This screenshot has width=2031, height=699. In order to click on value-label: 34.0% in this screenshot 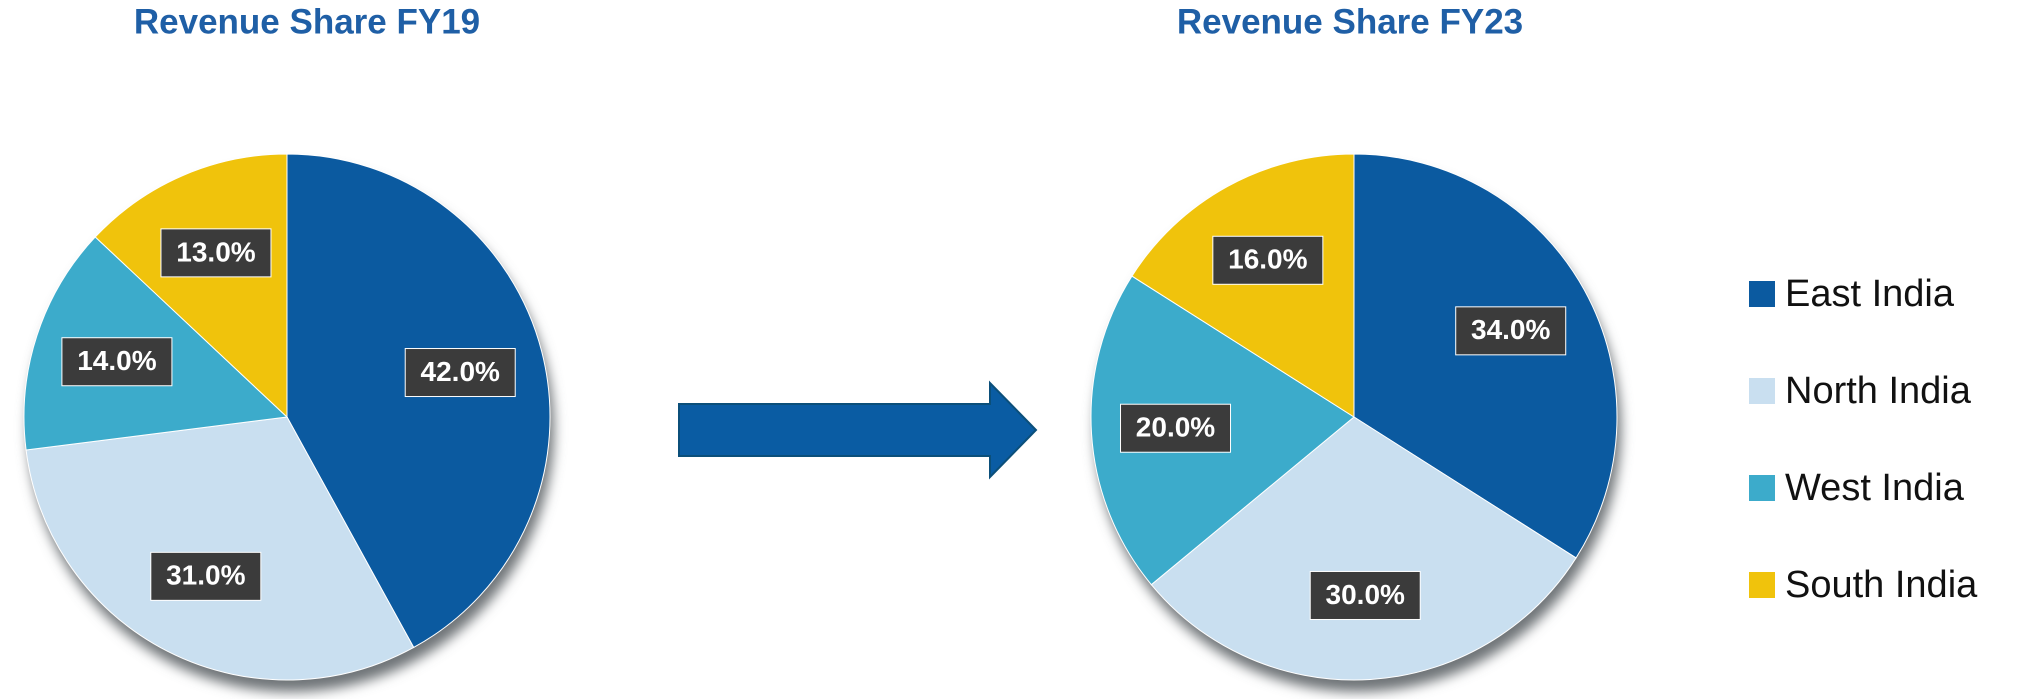, I will do `click(1510, 329)`.